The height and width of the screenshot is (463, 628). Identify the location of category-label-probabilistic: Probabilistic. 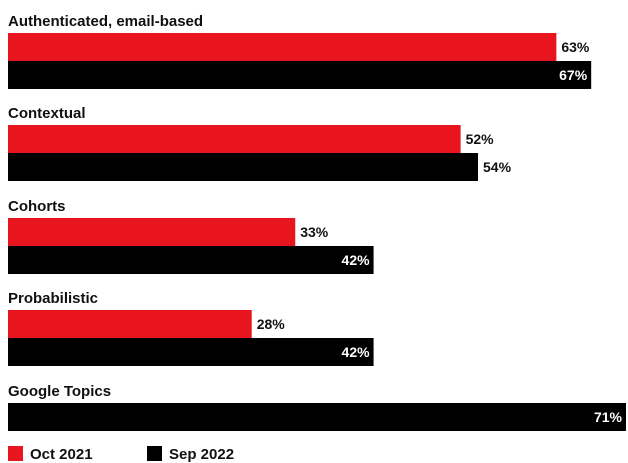
(53, 298).